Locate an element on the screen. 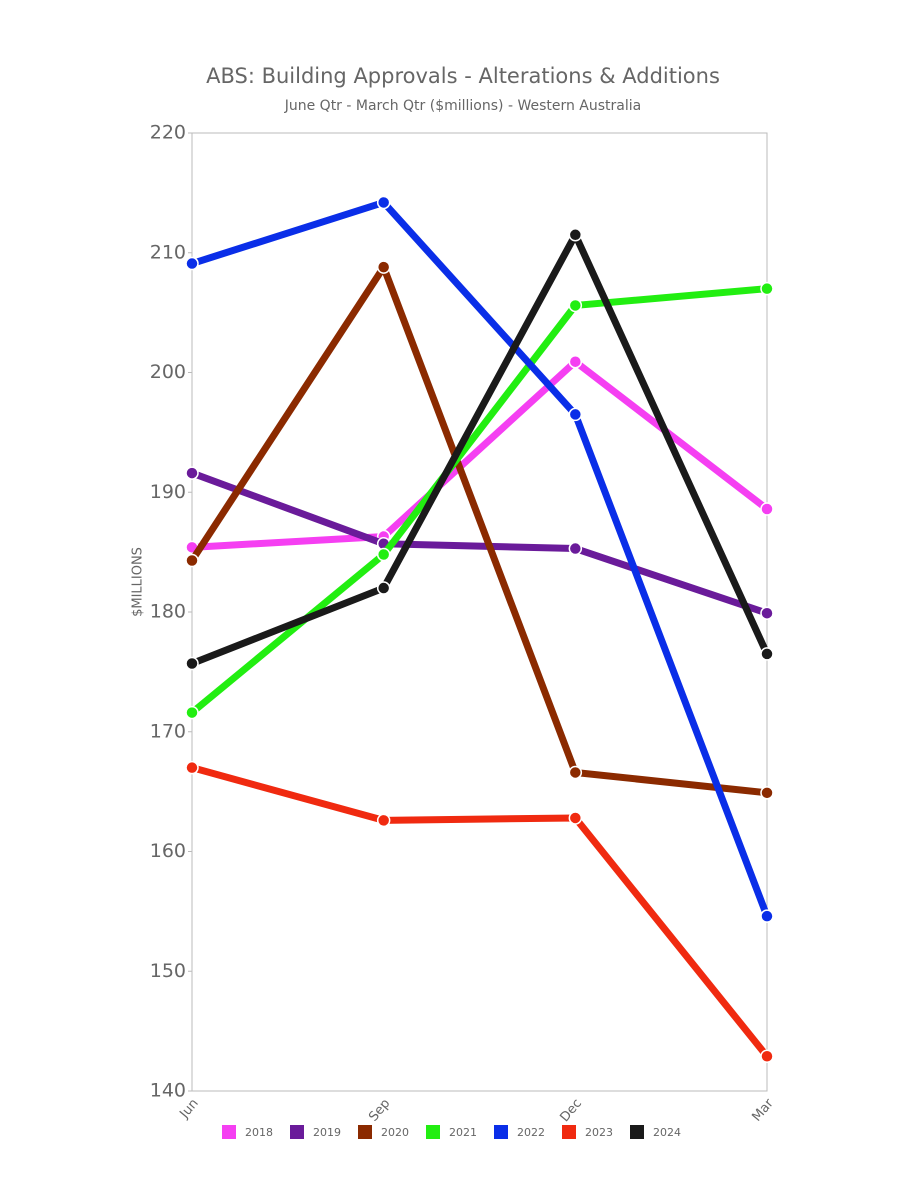  y-tick-label: 180 is located at coordinates (168, 612).